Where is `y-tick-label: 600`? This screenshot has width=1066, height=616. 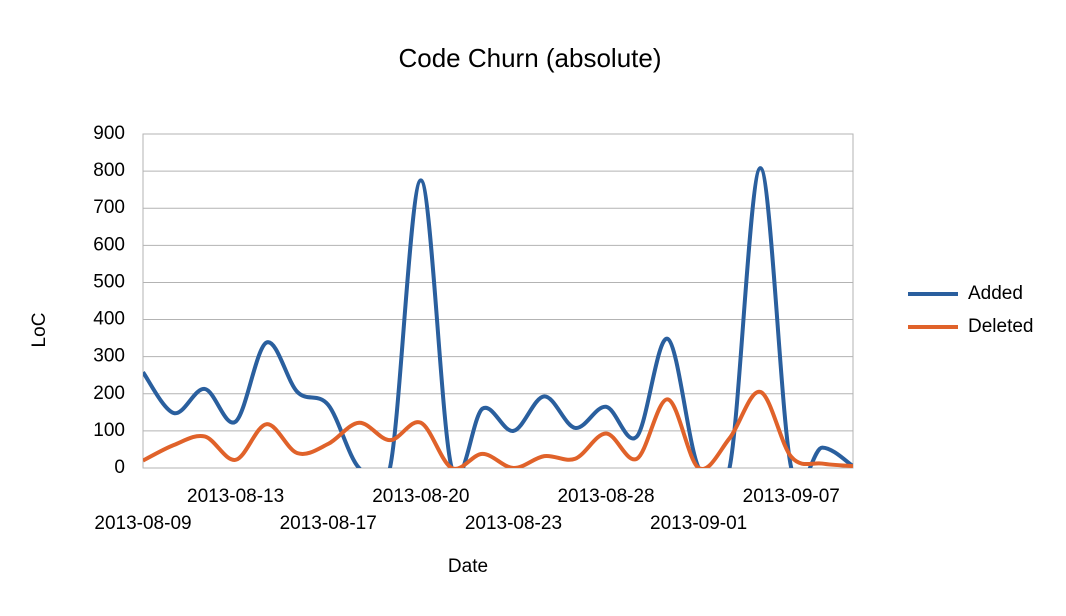
y-tick-label: 600 is located at coordinates (109, 244).